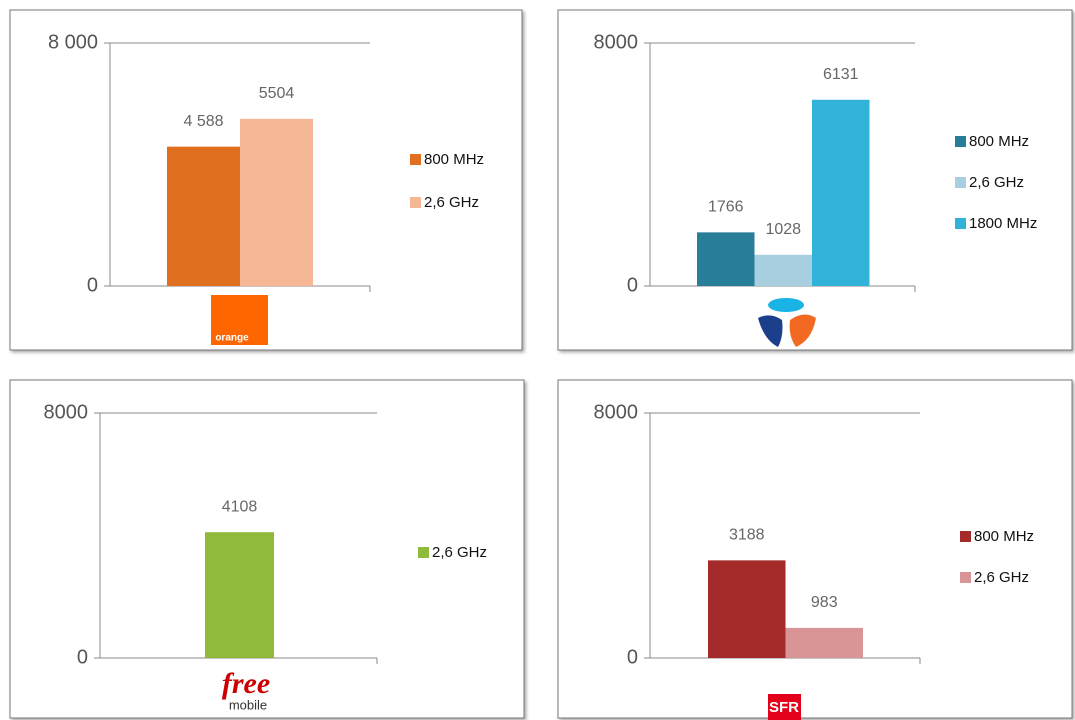  What do you see at coordinates (783, 229) in the screenshot?
I see `data-label: 1028` at bounding box center [783, 229].